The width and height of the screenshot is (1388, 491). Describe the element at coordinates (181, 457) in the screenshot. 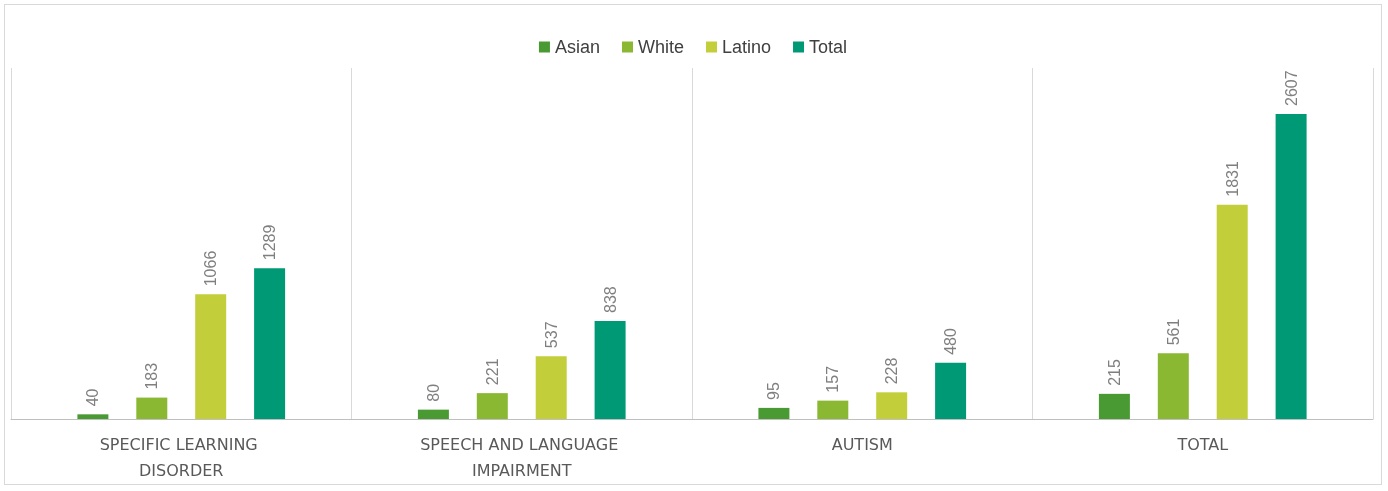

I see `x-tick-label: SPECIFIC LEARNING DISORDER` at that location.